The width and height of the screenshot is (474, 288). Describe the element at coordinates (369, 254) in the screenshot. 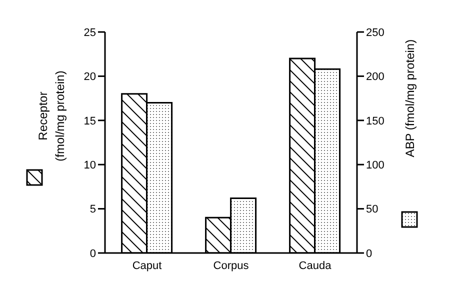

I see `y2-tick-label: 0` at that location.